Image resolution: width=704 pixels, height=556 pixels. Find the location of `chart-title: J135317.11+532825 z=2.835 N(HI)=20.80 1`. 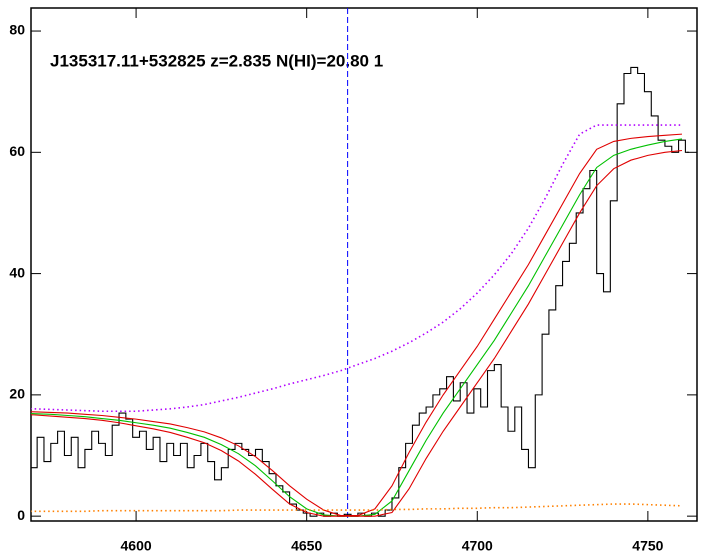

chart-title: J135317.11+532825 z=2.835 N(HI)=20.80 1 is located at coordinates (216, 60).